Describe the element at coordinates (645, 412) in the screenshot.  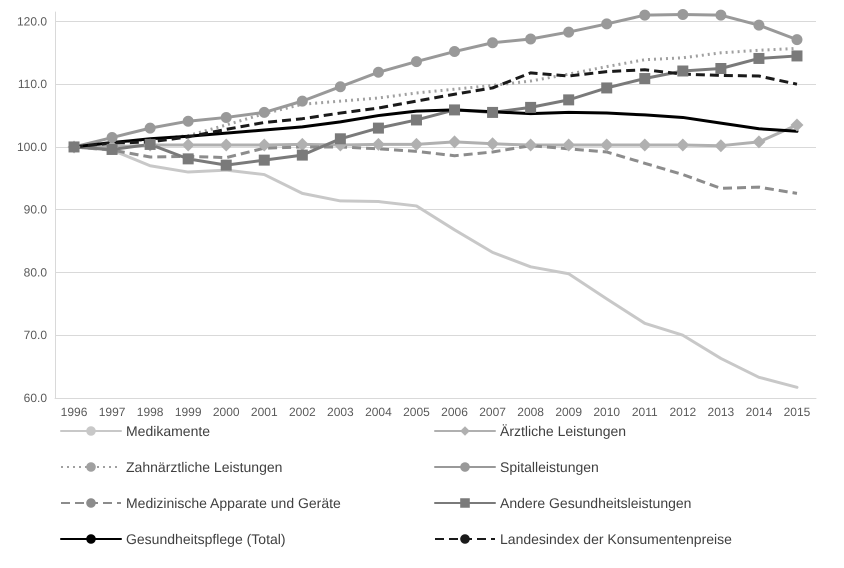
I see `x-tick-label: 2011` at that location.